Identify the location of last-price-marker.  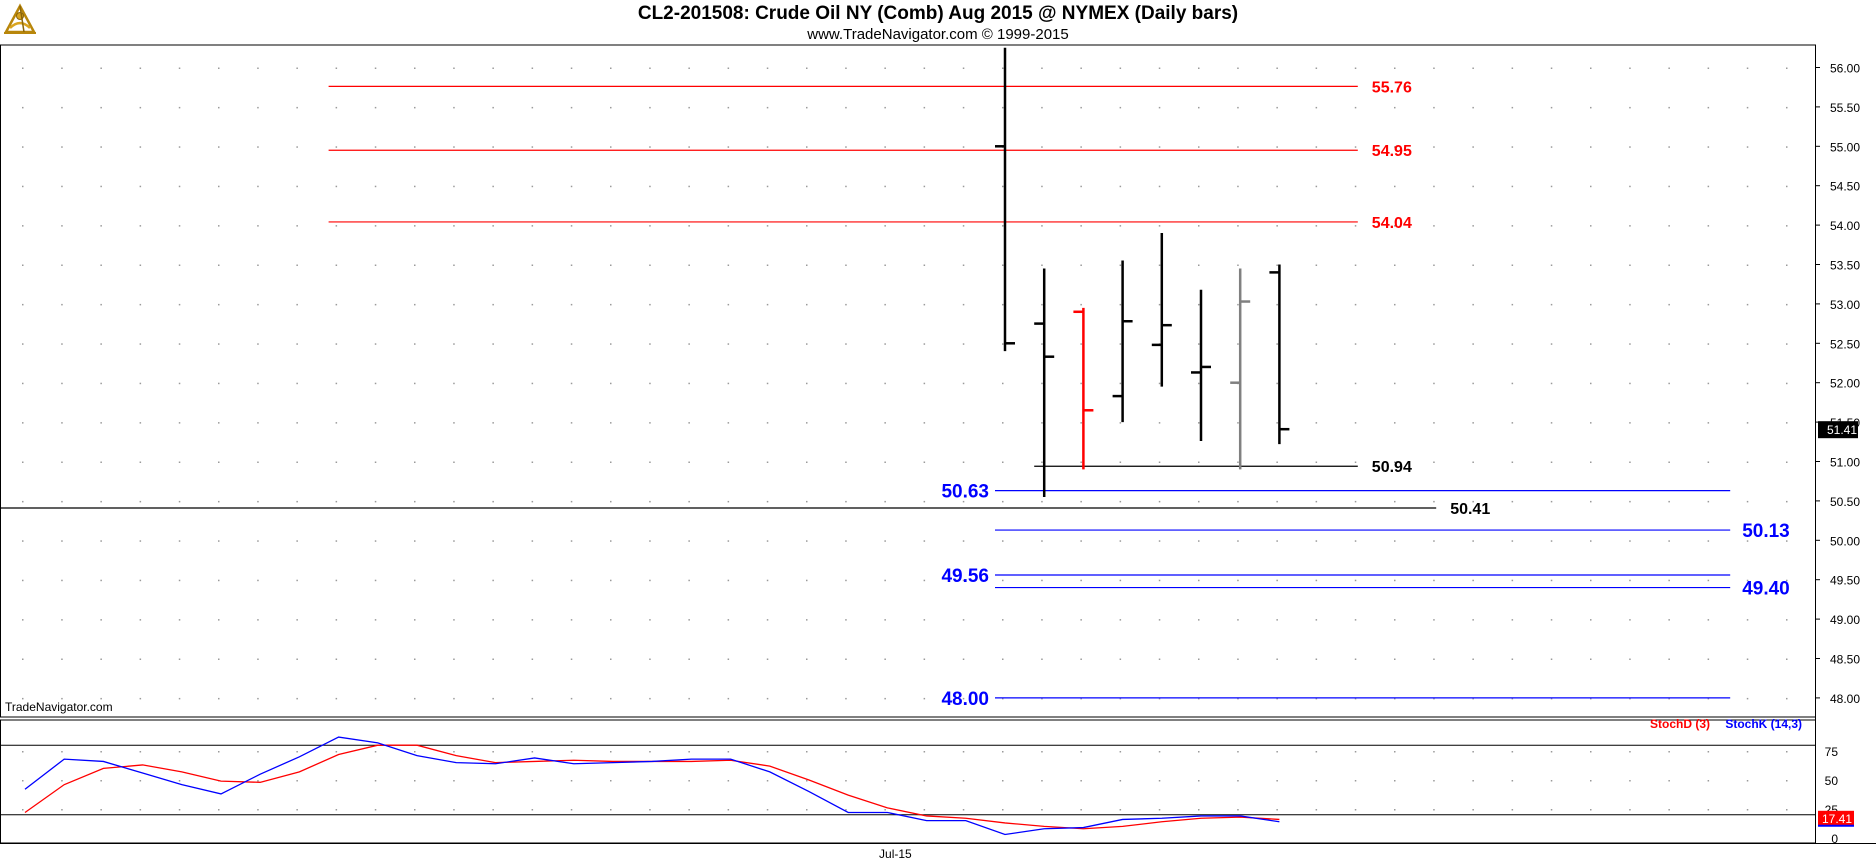
(1838, 430).